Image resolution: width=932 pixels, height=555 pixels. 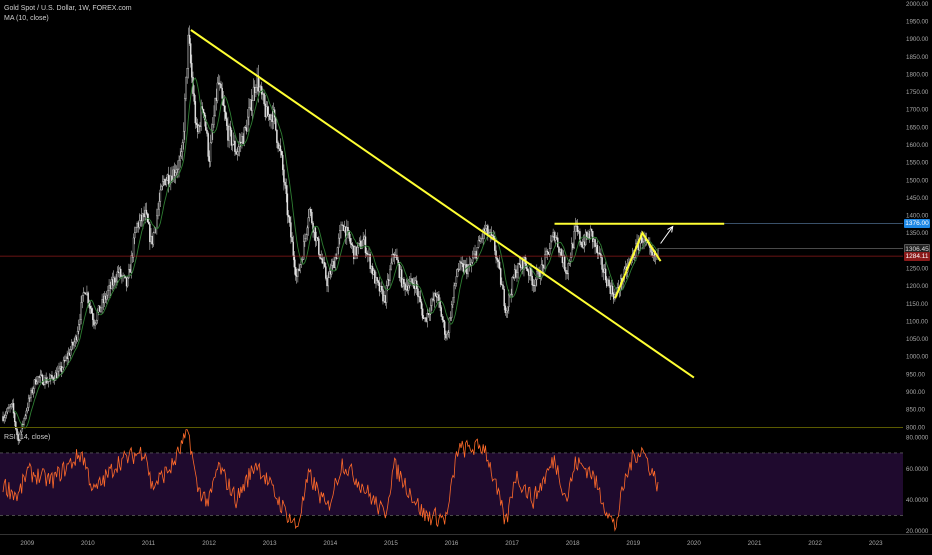 I want to click on projection-arrow, so click(x=667, y=235).